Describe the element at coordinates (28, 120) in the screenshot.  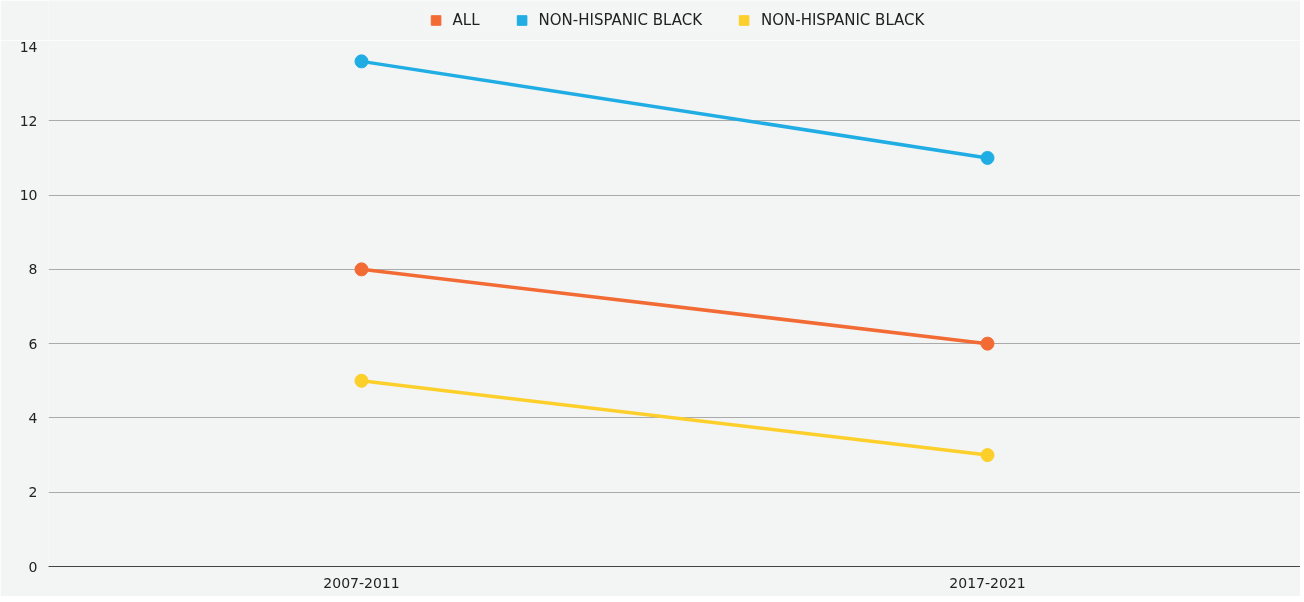
I see `y-tick-label: 12` at that location.